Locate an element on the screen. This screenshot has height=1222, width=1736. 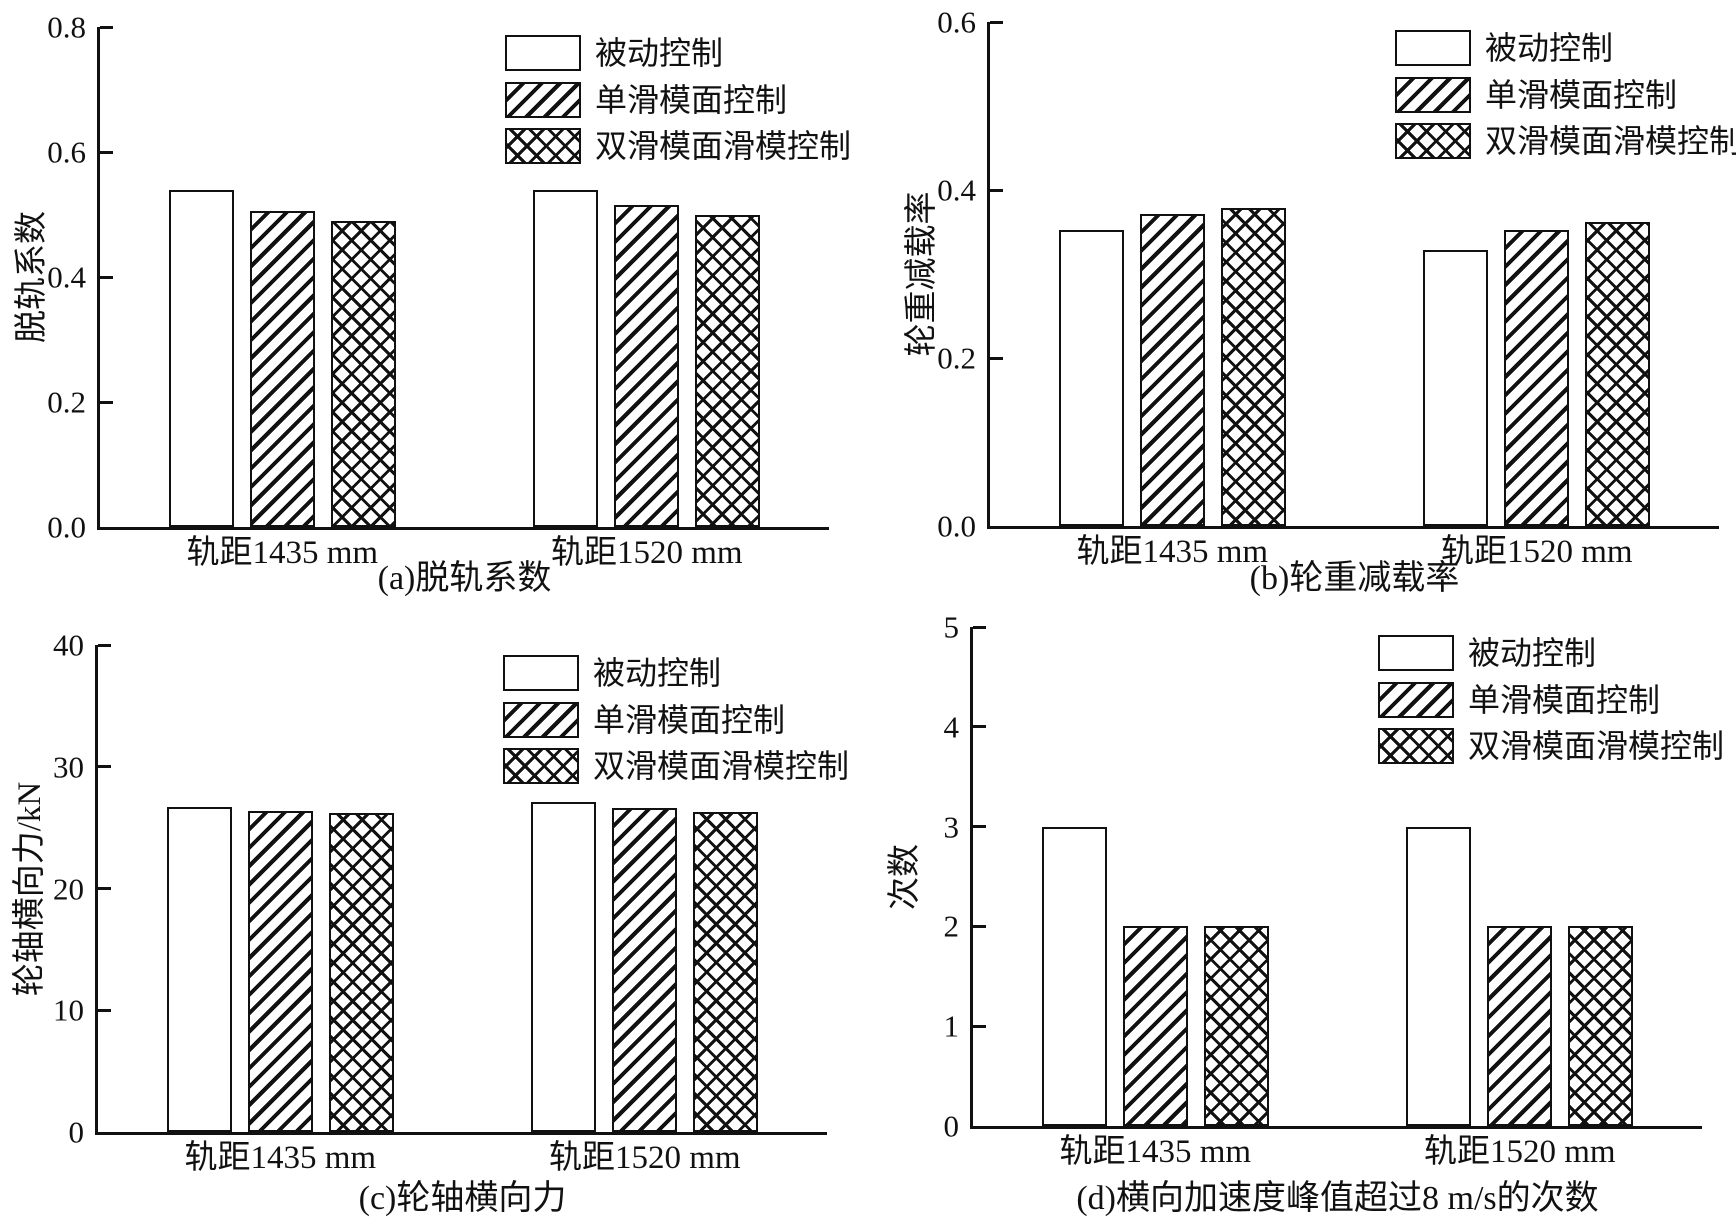
y-tick-label: 40 is located at coordinates (68, 645).